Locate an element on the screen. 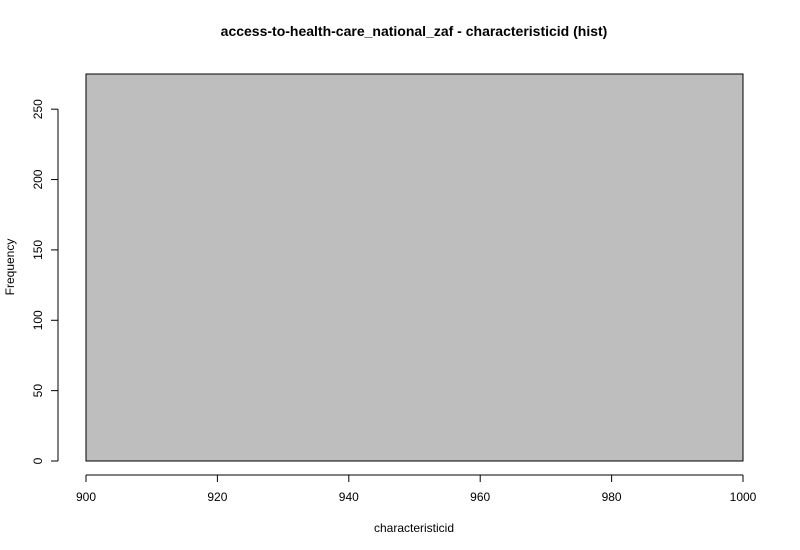 The image size is (800, 550). x-tick-label: 960 is located at coordinates (480, 497).